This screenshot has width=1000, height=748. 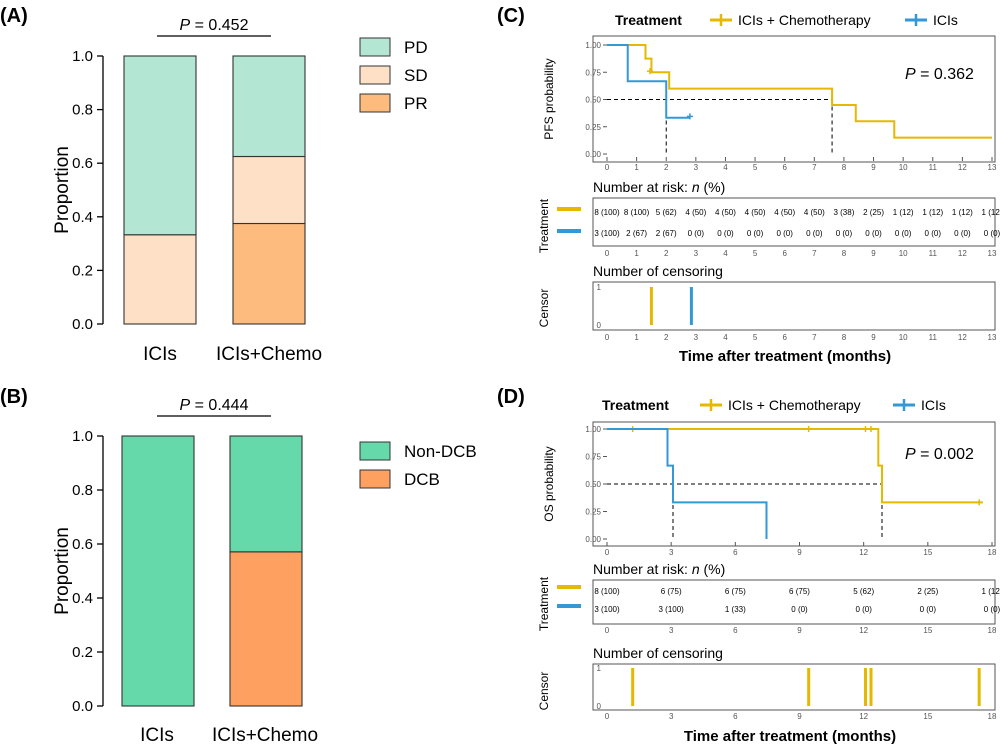 I want to click on panel-c-censor-frame, so click(x=794, y=306).